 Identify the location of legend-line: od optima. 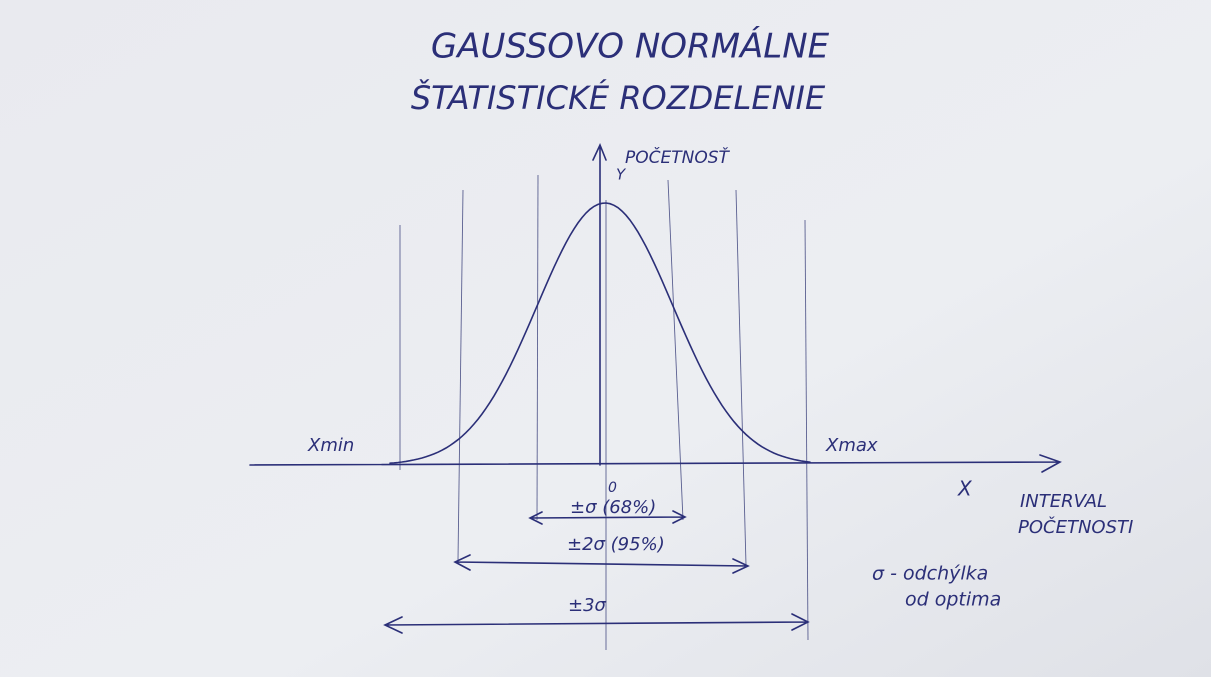
(953, 600).